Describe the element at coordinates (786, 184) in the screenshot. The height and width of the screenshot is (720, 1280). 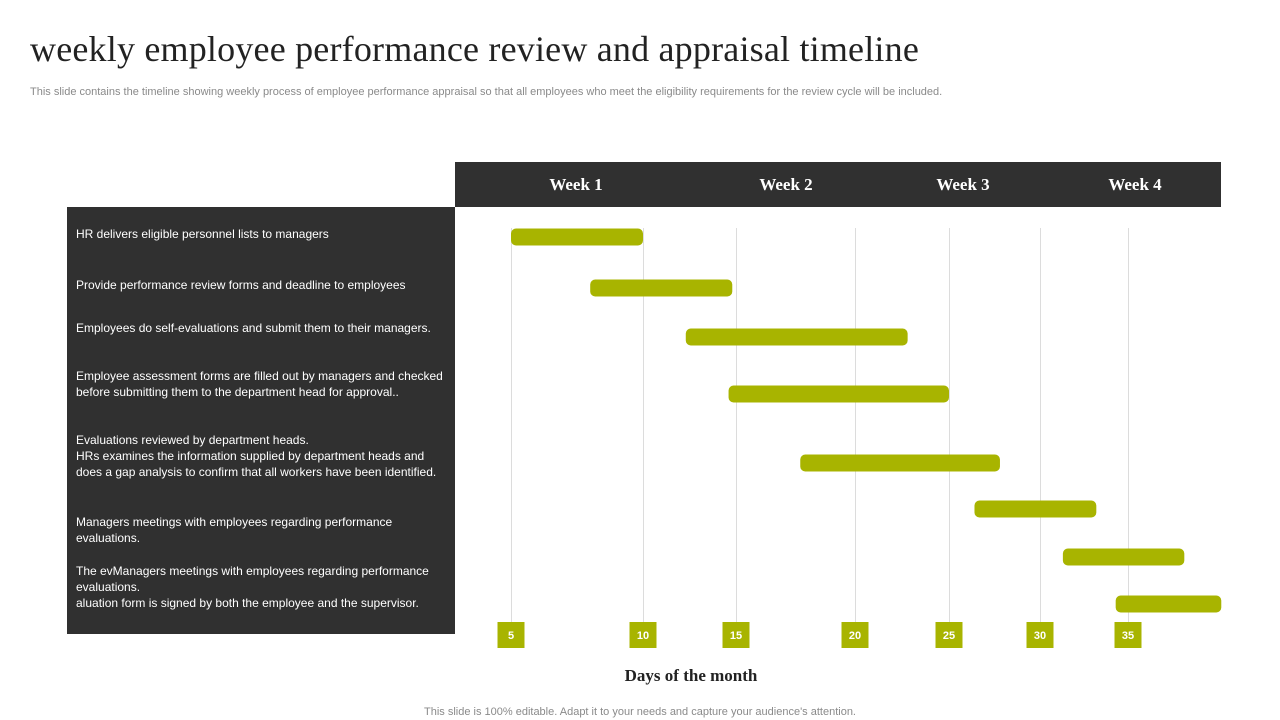
I see `week-2-label: Week 2` at that location.